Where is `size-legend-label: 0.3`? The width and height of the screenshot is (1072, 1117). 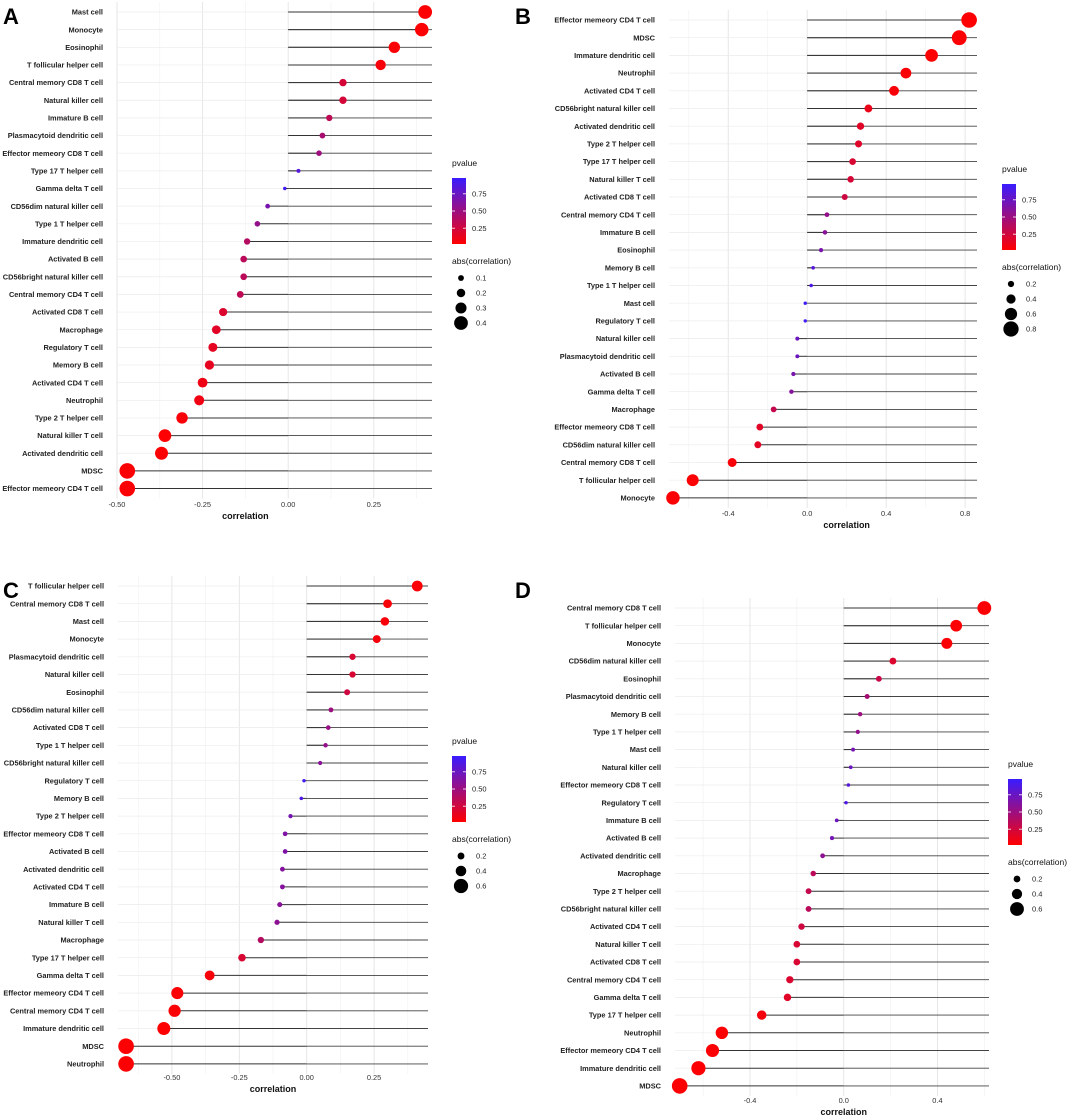 size-legend-label: 0.3 is located at coordinates (481, 308).